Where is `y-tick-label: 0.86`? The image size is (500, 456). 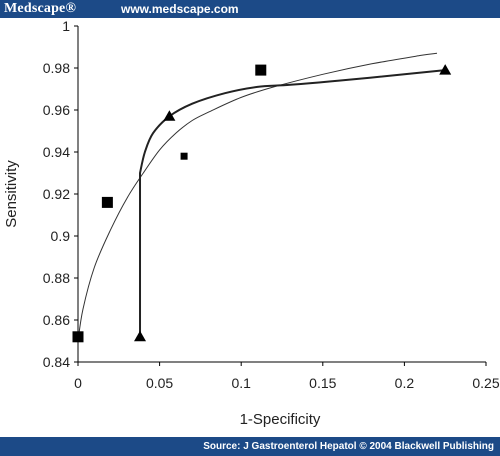
y-tick-label: 0.86 is located at coordinates (56, 320).